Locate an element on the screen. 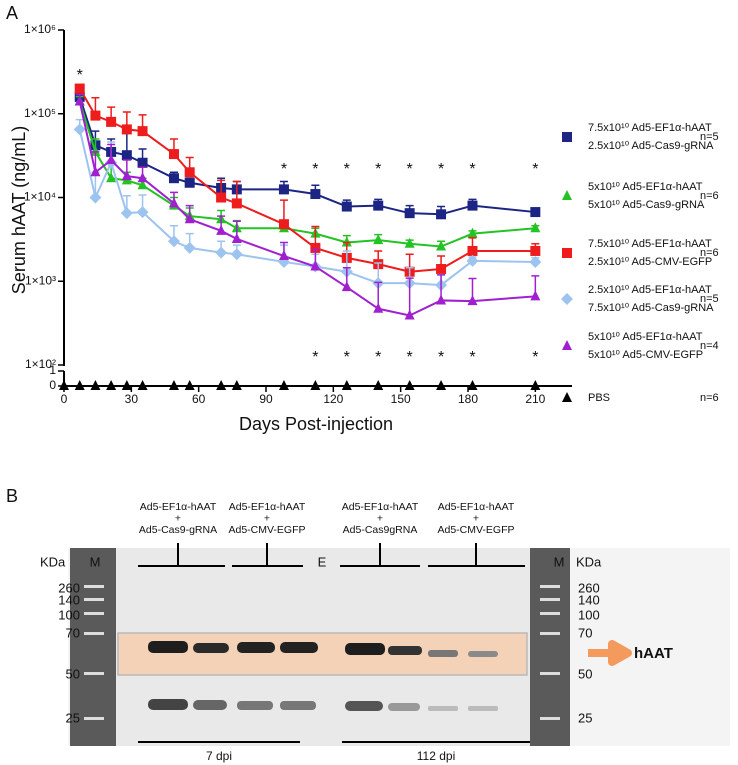 This screenshot has height=765, width=738. y-tick-label: 1×10³ is located at coordinates (40, 280).